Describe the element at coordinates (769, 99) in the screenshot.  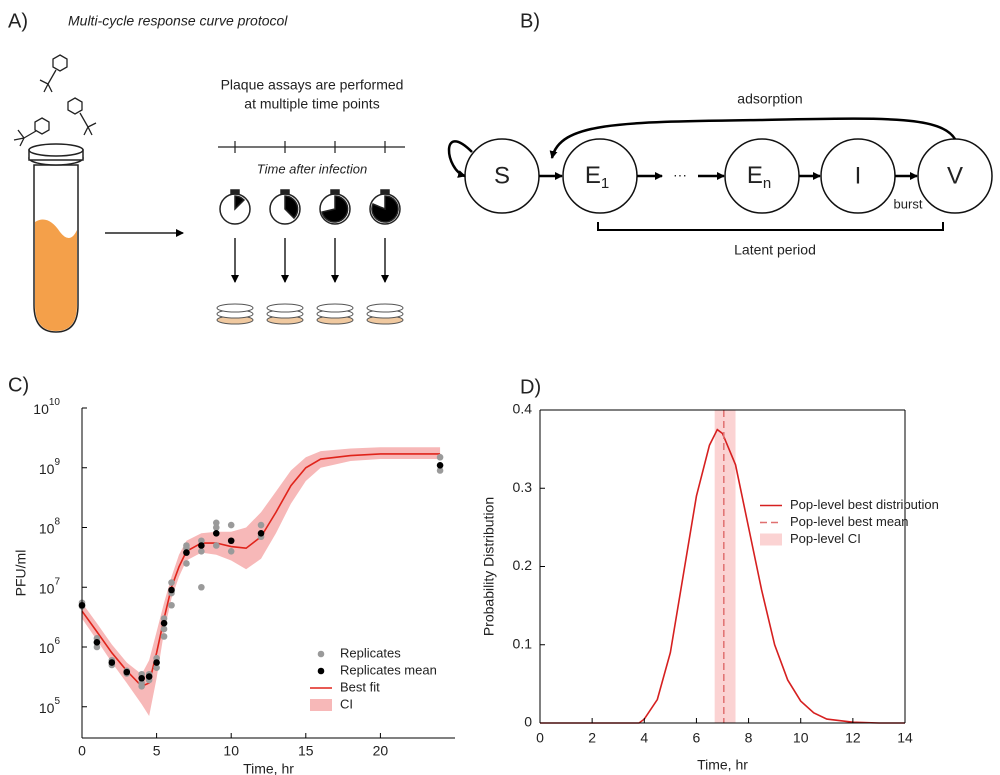
I see `edge-label: adsorption` at that location.